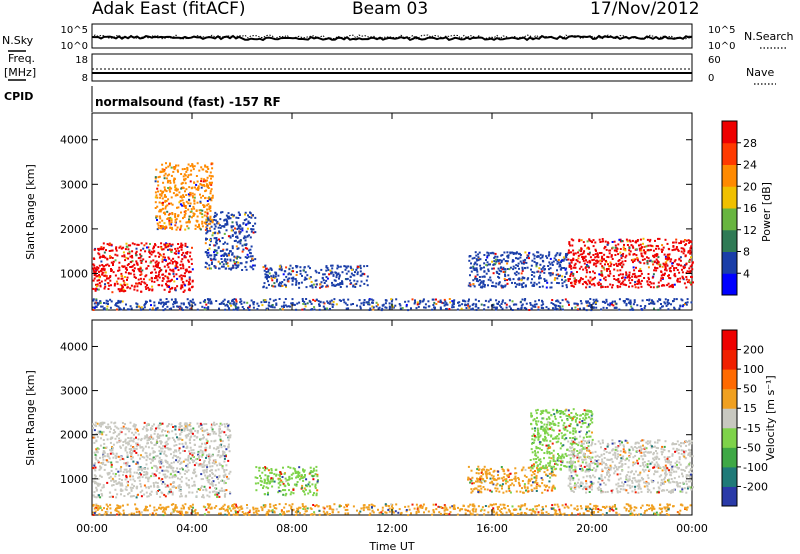 This screenshot has width=800, height=554. Describe the element at coordinates (392, 67) in the screenshot. I see `freq-panel-frame` at that location.